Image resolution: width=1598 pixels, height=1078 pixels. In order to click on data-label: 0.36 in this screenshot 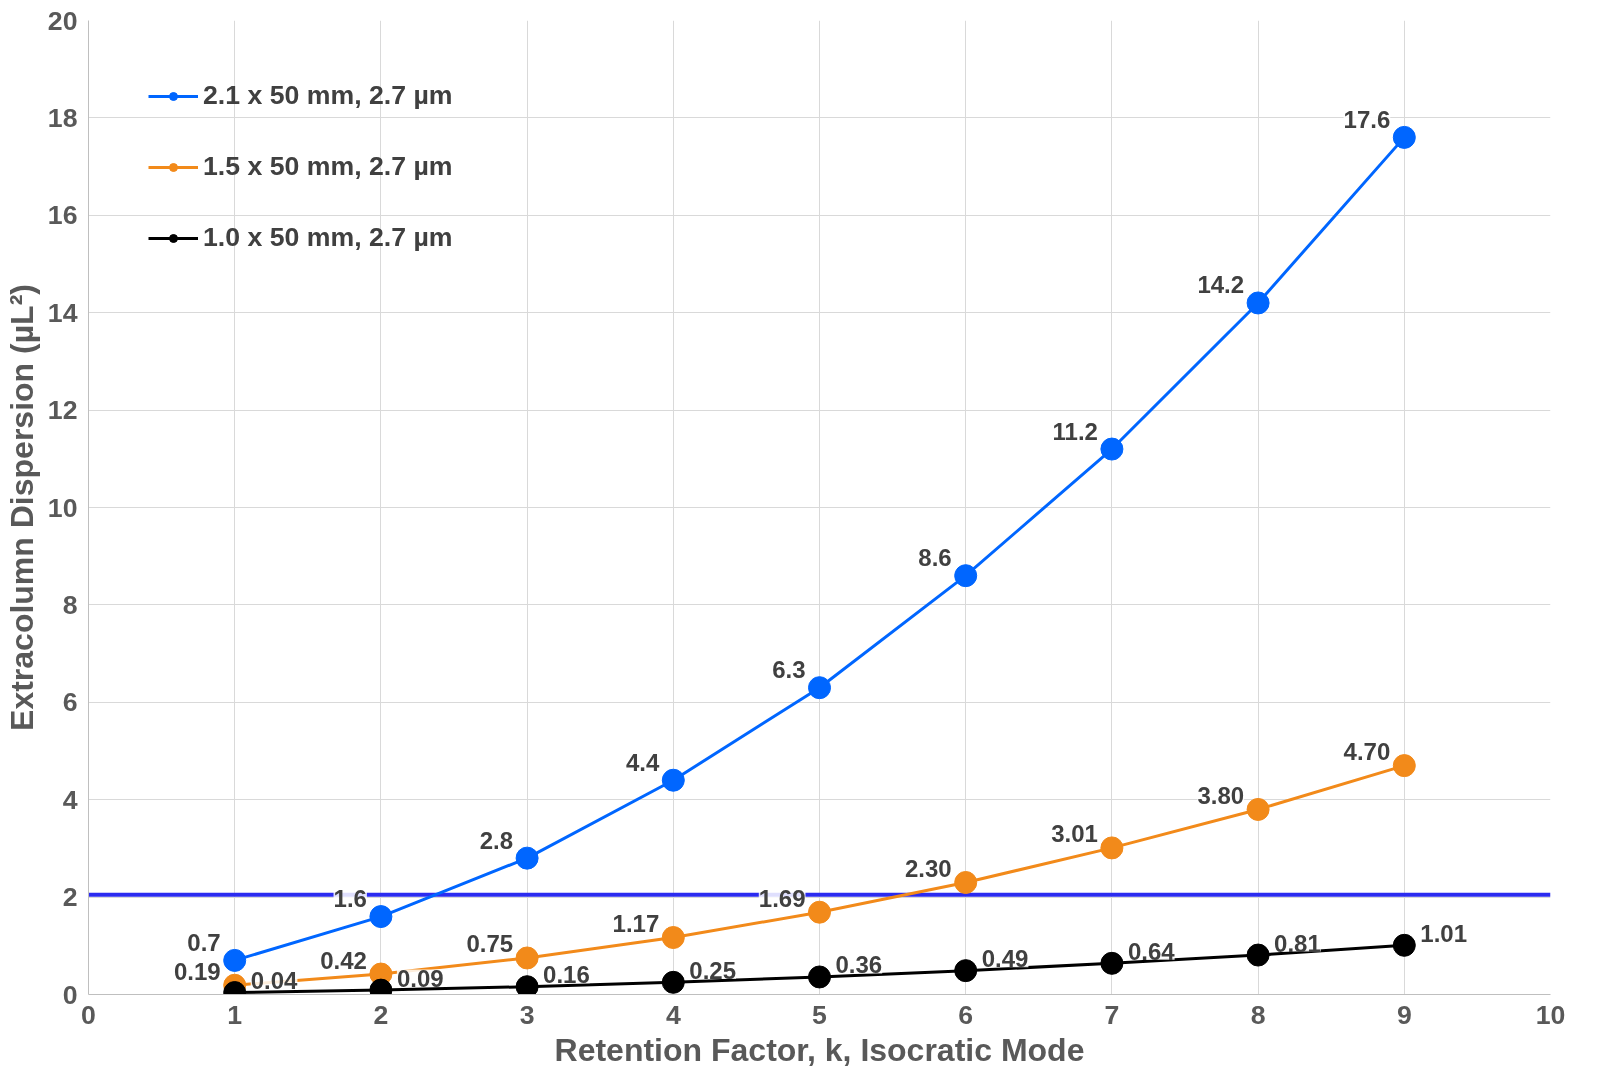, I will do `click(859, 965)`.